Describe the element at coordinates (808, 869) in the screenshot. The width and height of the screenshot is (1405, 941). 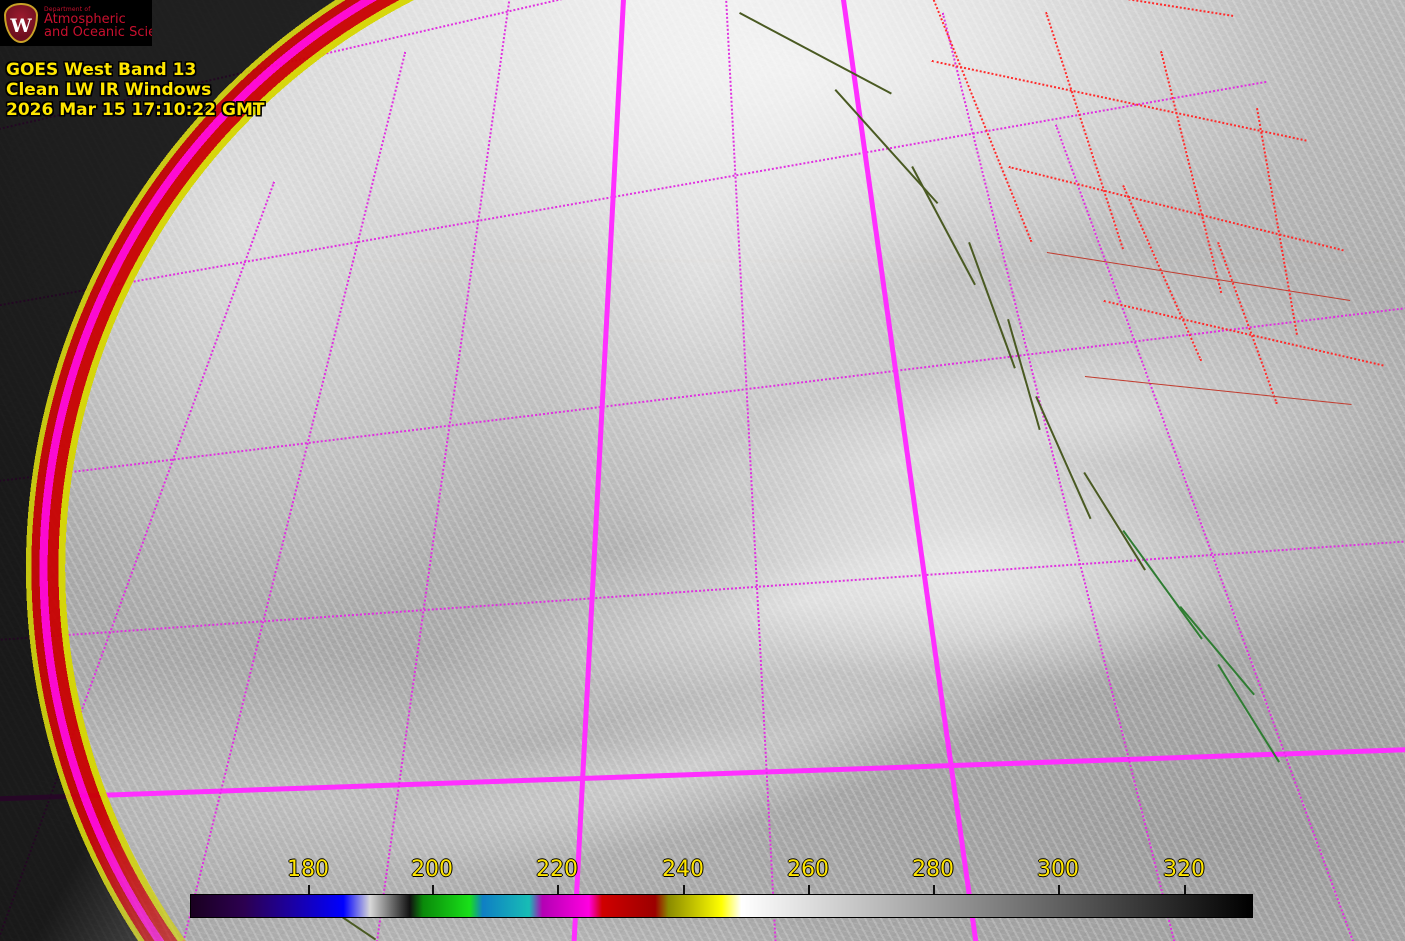
I see `colorbar-label-260: 260` at that location.